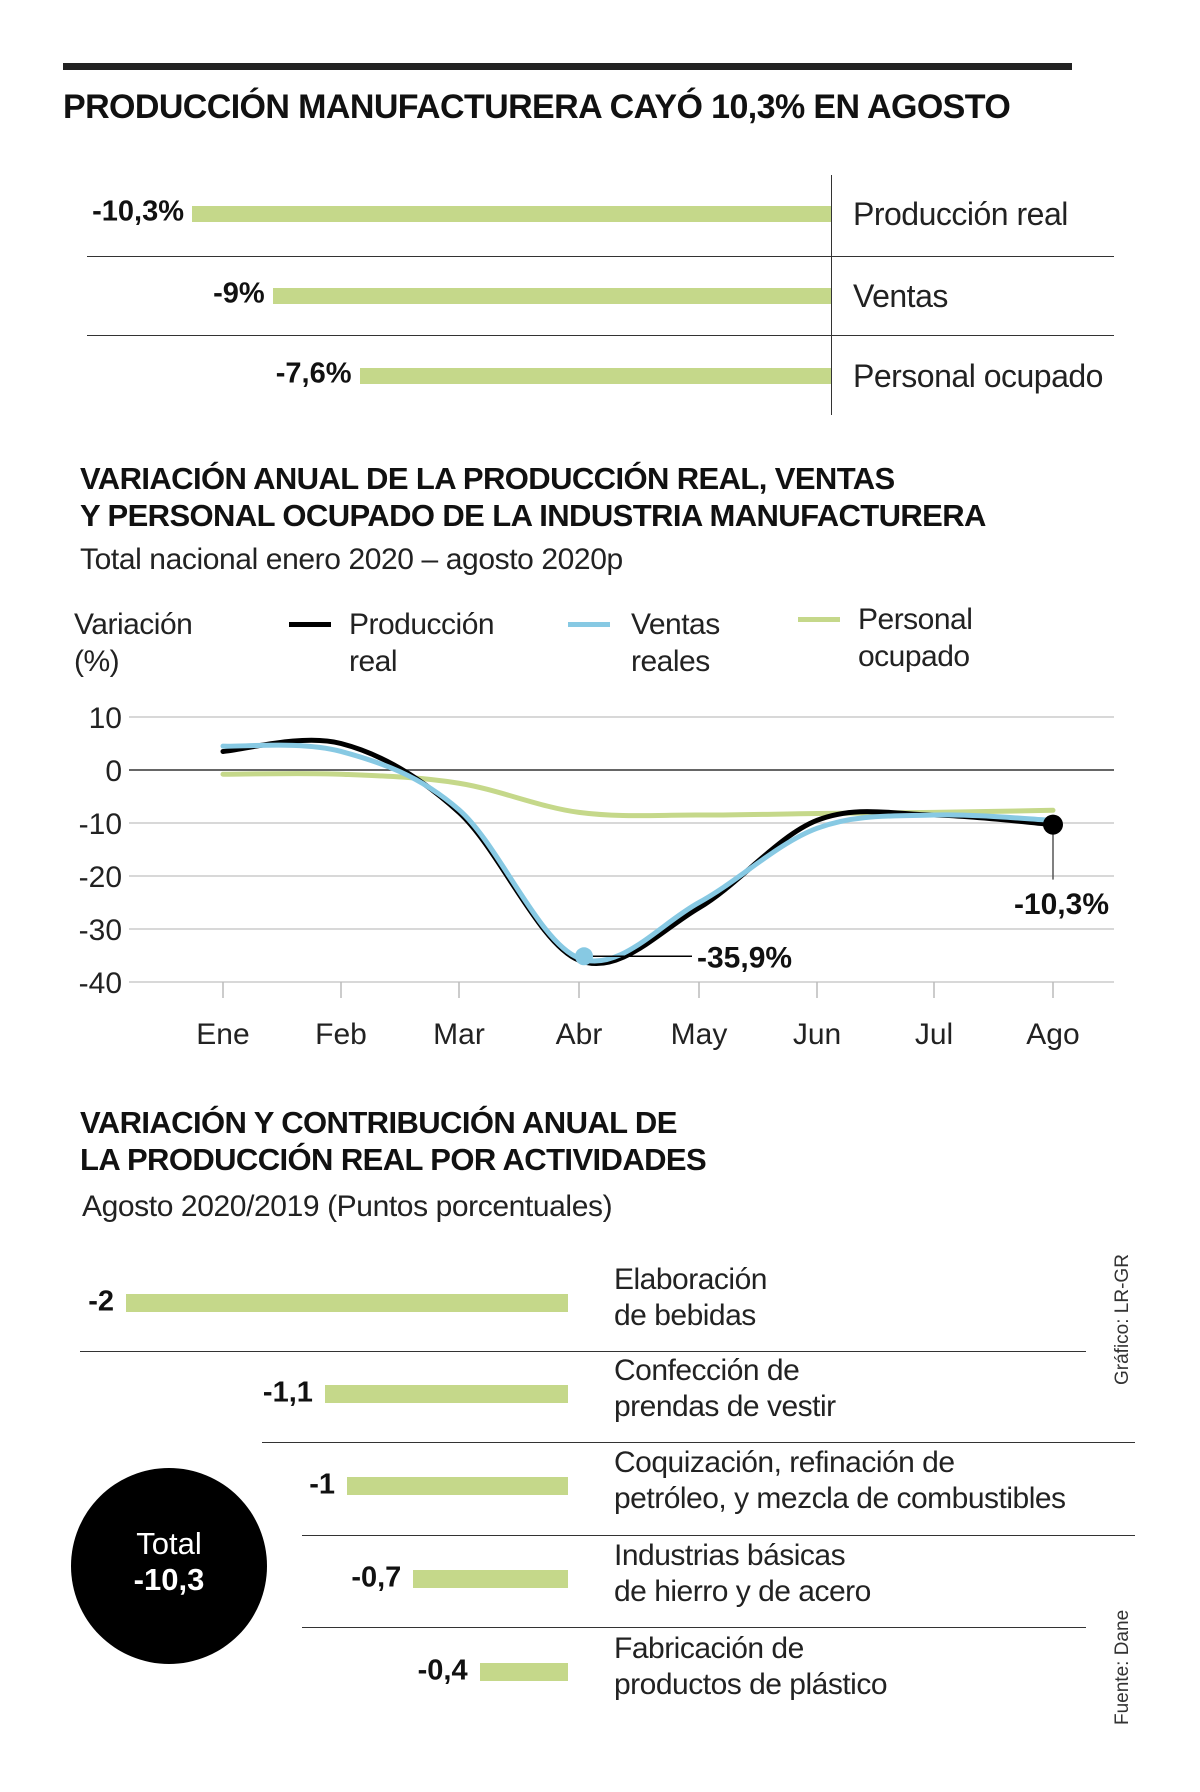  What do you see at coordinates (699, 1034) in the screenshot?
I see `x-tick-label: May` at bounding box center [699, 1034].